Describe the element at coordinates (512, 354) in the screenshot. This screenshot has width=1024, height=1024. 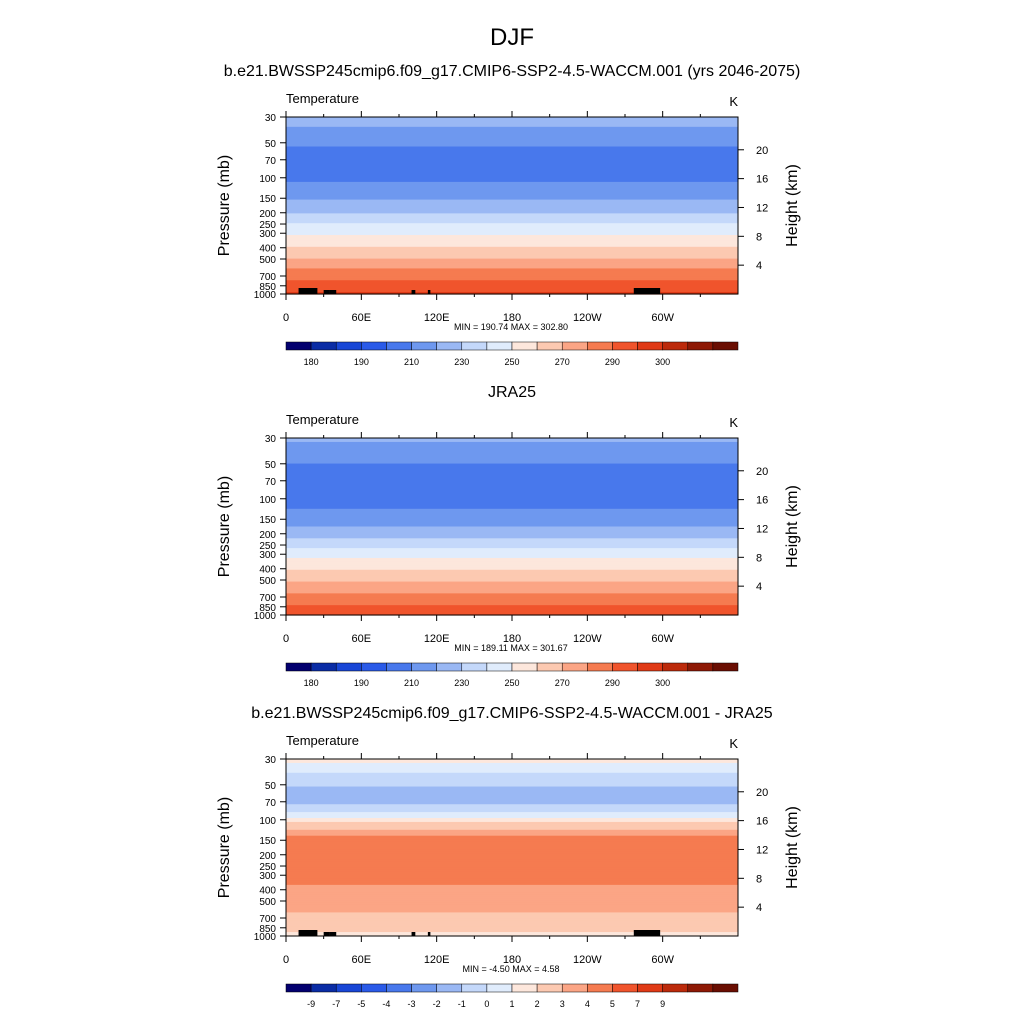
I see `colorbar: 180 190 210 230 250 270 290 300` at that location.